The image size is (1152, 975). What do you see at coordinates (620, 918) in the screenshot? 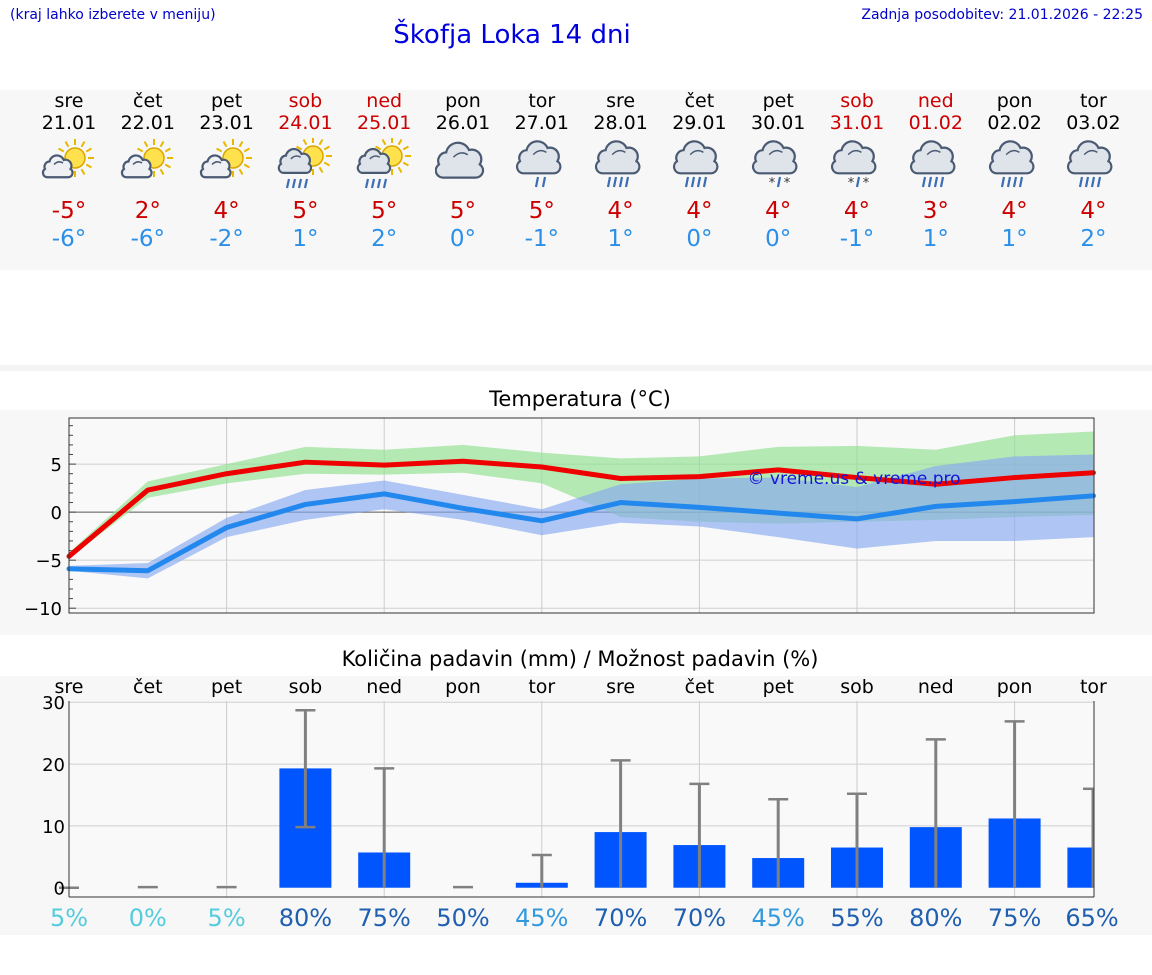
I see `precipitation-probability: 70%` at bounding box center [620, 918].